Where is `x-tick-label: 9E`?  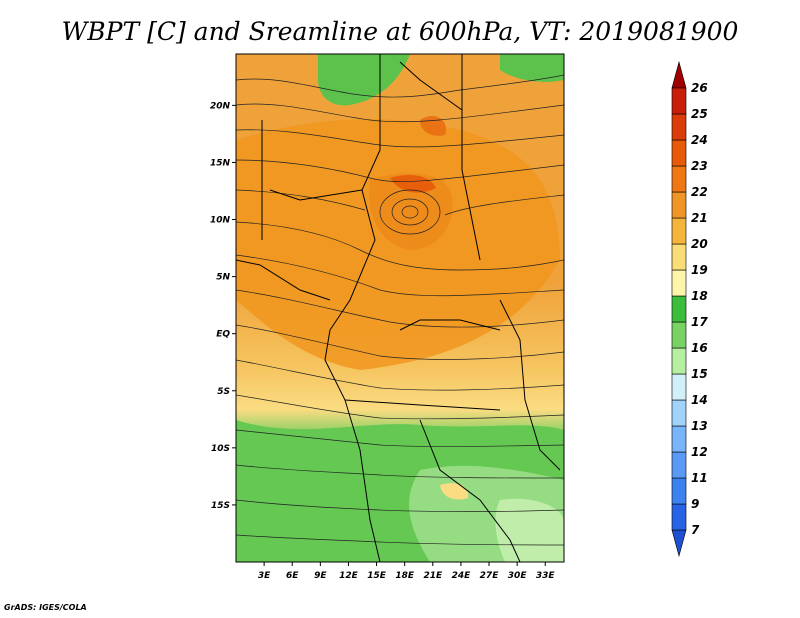
x-tick-label: 9E is located at coordinates (320, 576).